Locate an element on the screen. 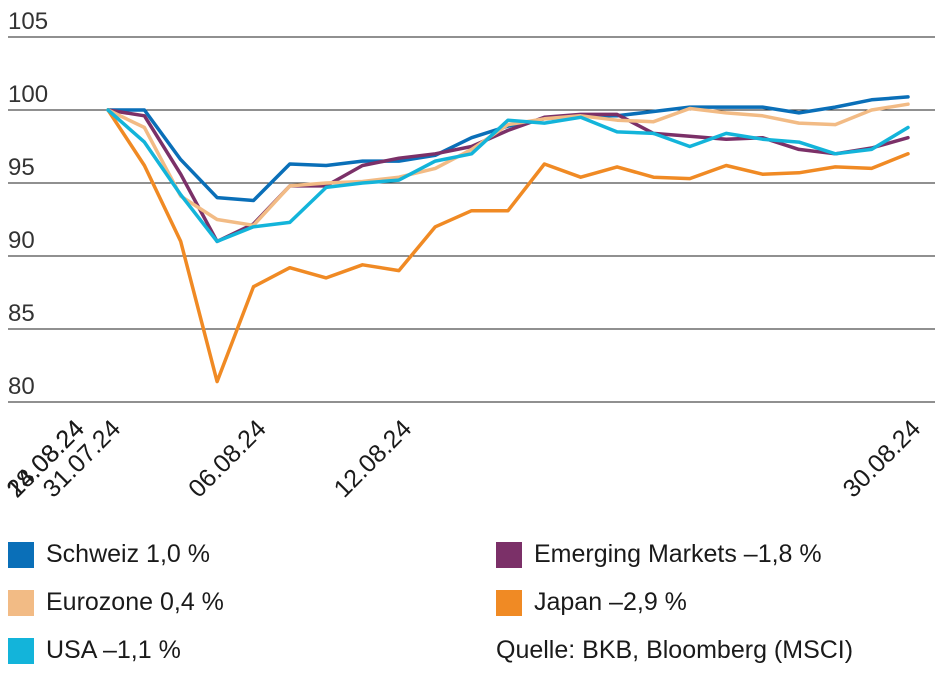 The image size is (950, 678). legend-swatch-usa is located at coordinates (21, 650).